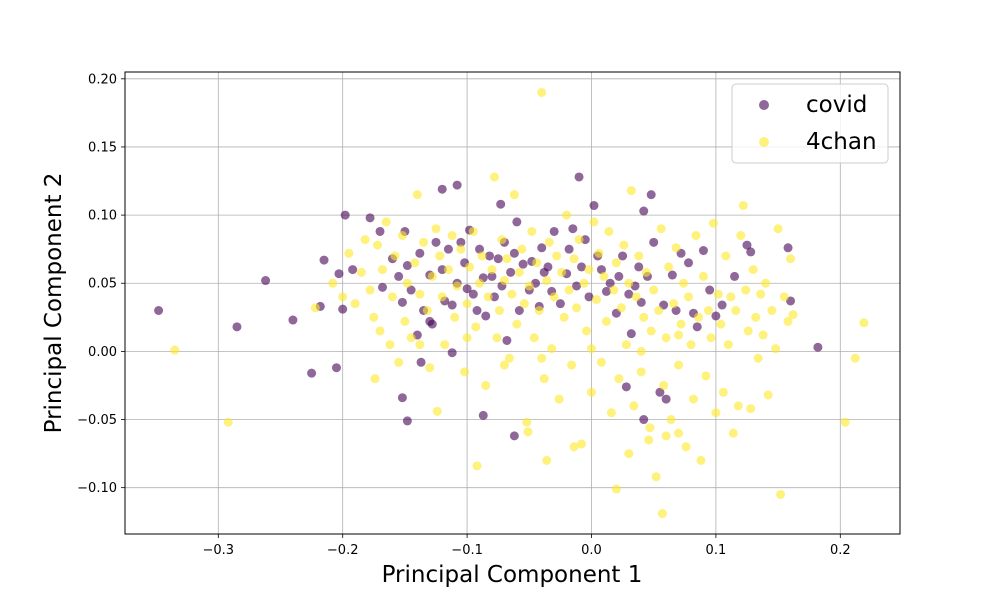  I want to click on legend-marker-covid, so click(764, 105).